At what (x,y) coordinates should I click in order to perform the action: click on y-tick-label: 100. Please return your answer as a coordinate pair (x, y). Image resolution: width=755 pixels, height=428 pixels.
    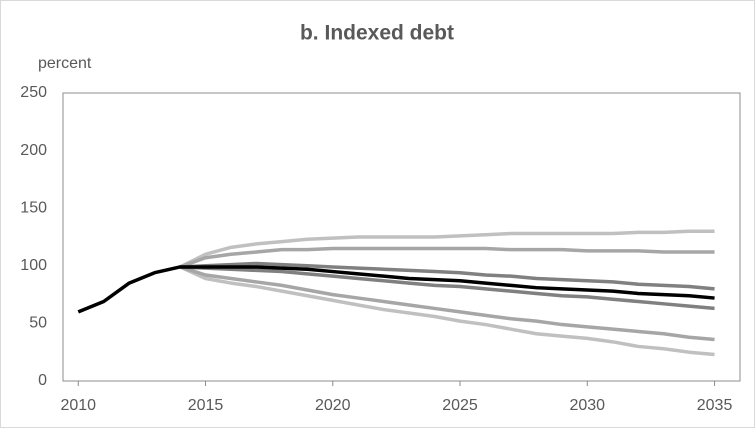
    Looking at the image, I should click on (33, 265).